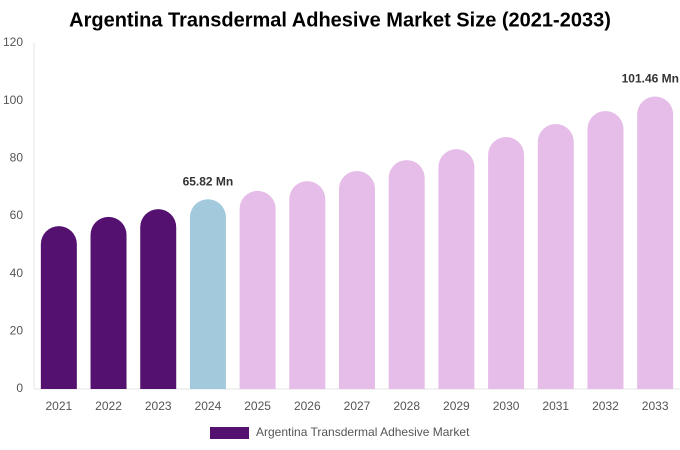  Describe the element at coordinates (655, 406) in the screenshot. I see `x-tick-label: 2033` at that location.